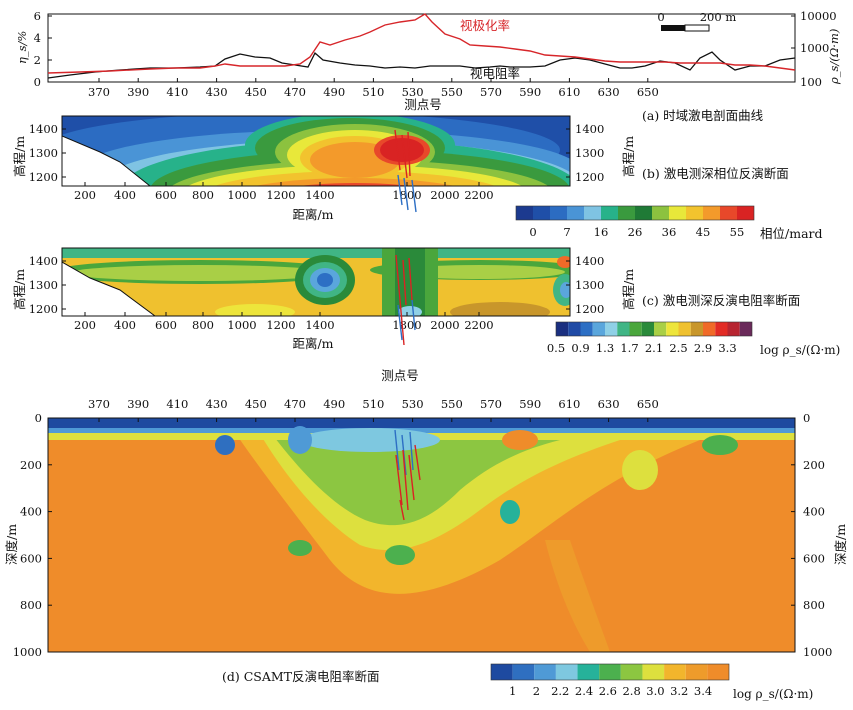  Describe the element at coordinates (580, 348) in the screenshot. I see `legend-tick-label: 0.9` at that location.